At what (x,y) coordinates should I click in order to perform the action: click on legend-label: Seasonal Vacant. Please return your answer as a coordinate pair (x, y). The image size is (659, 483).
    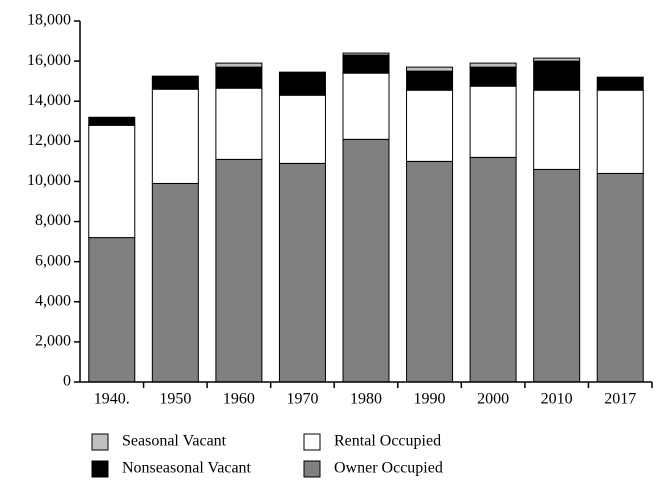
    Looking at the image, I should click on (174, 441).